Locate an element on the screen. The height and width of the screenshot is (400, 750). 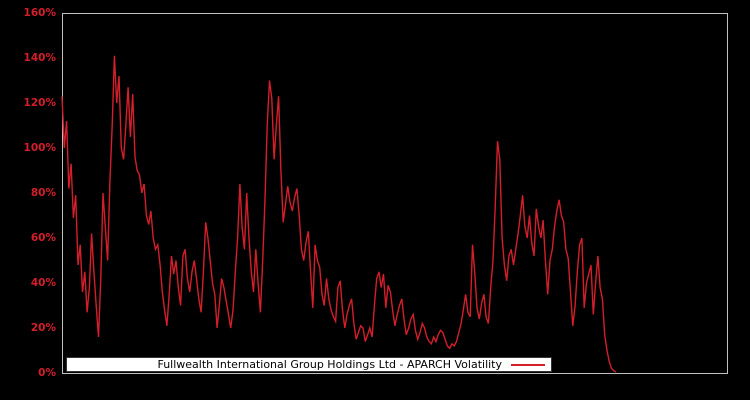
y-axis-tick-label: 160% is located at coordinates (39, 13).